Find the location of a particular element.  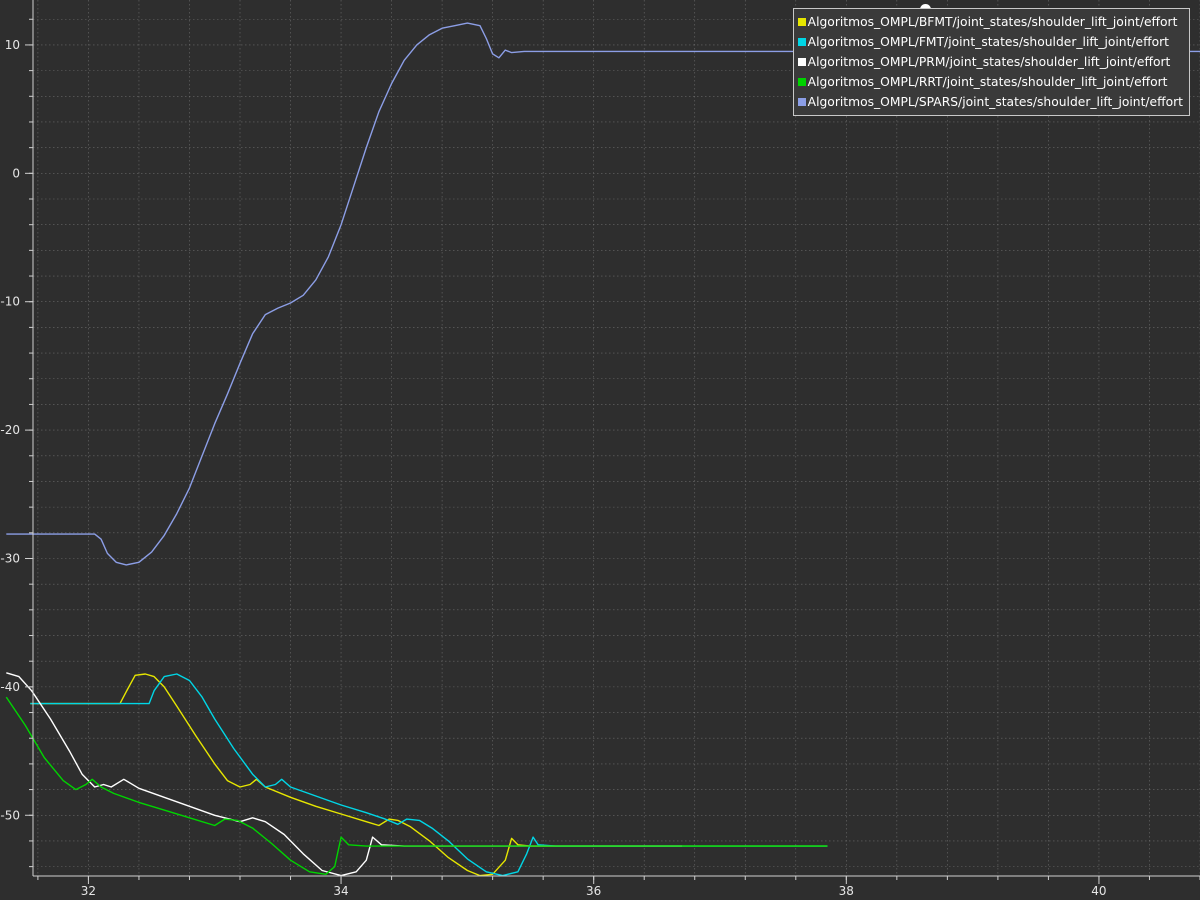

x-tick-label: 32 is located at coordinates (88, 891).